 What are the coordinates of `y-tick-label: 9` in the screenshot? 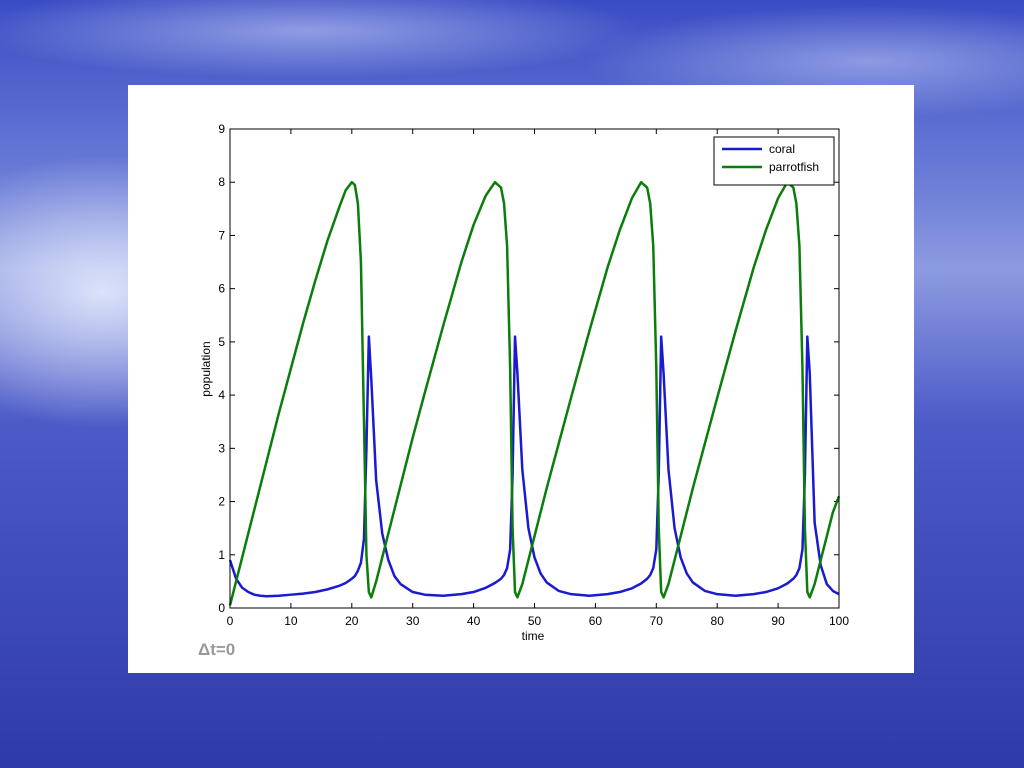 It's located at (221, 129).